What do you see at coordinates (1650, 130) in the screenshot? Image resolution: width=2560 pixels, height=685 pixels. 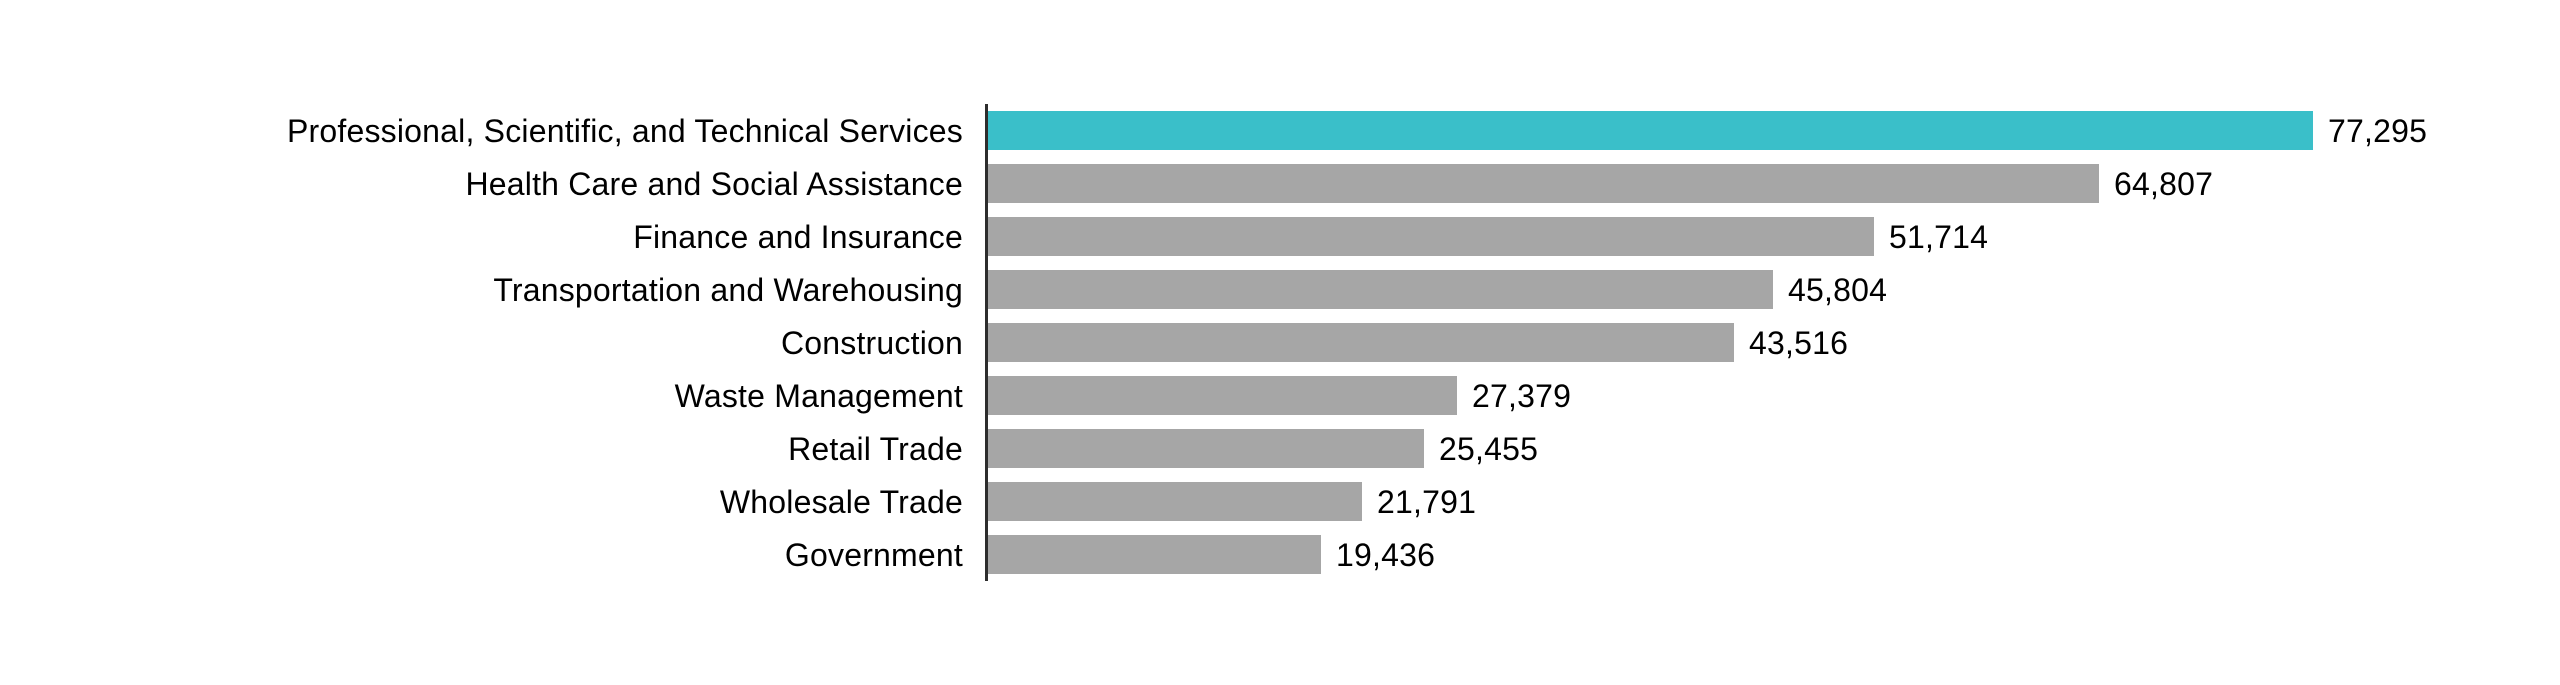 I see `bar-highlighted` at bounding box center [1650, 130].